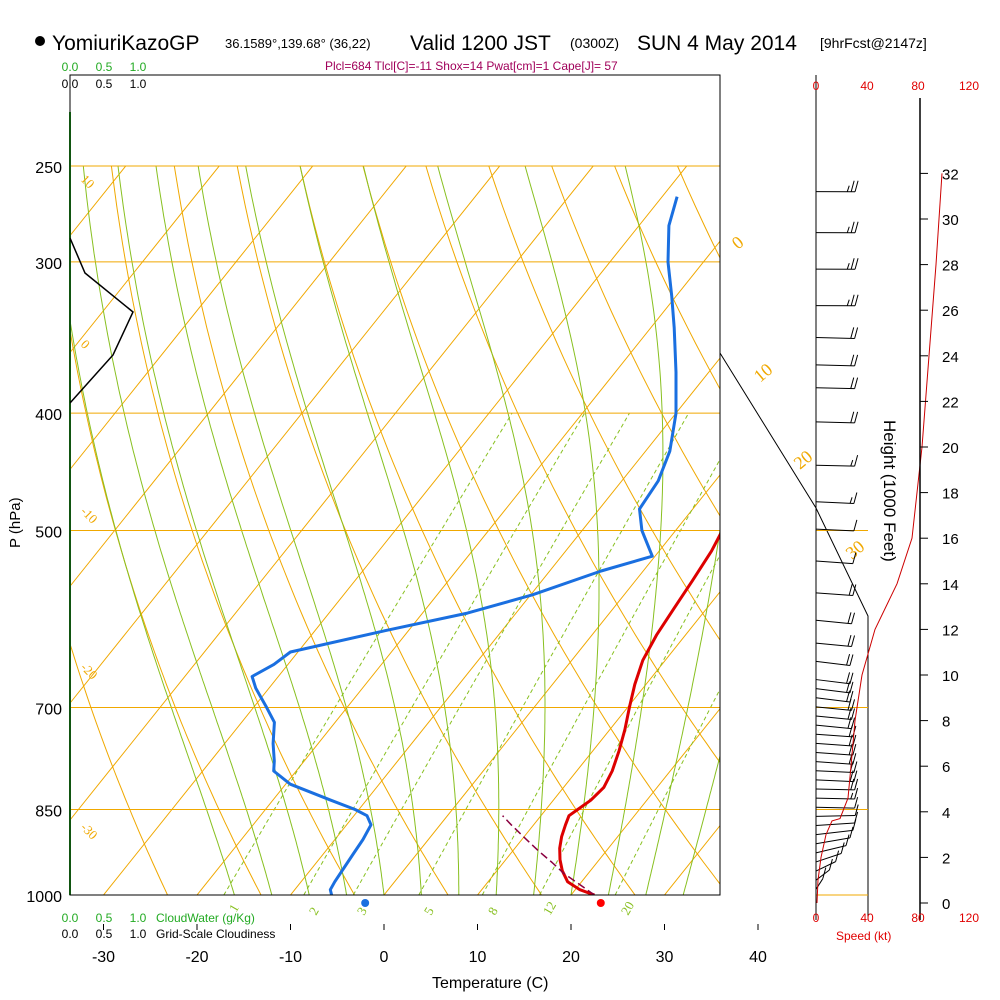  I want to click on temperature-tick-label: 0, so click(384, 957).